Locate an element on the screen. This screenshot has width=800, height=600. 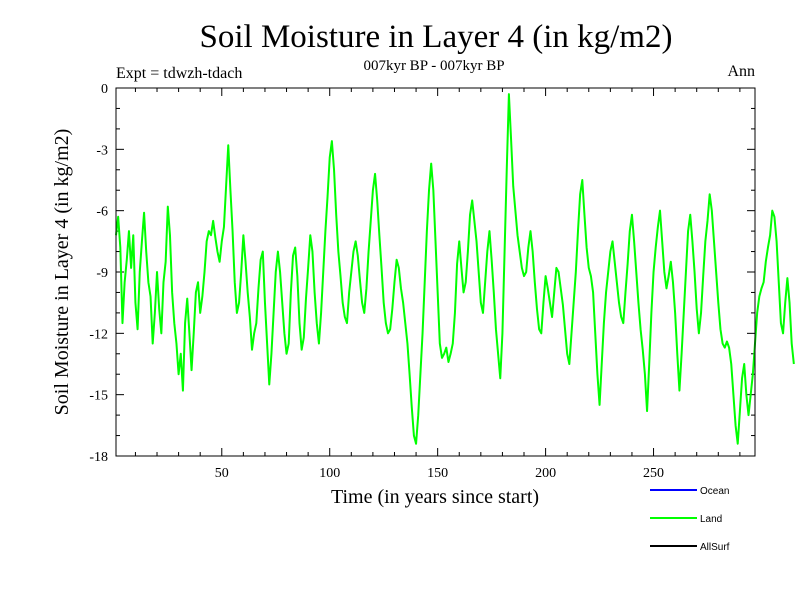
y-tick-label: -12 is located at coordinates (98, 334).